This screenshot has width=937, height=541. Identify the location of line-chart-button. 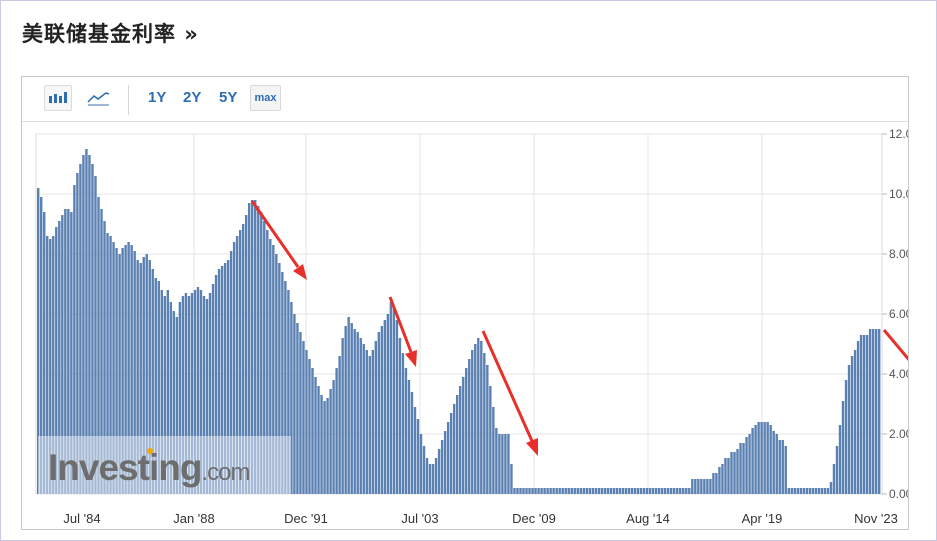
(98, 98).